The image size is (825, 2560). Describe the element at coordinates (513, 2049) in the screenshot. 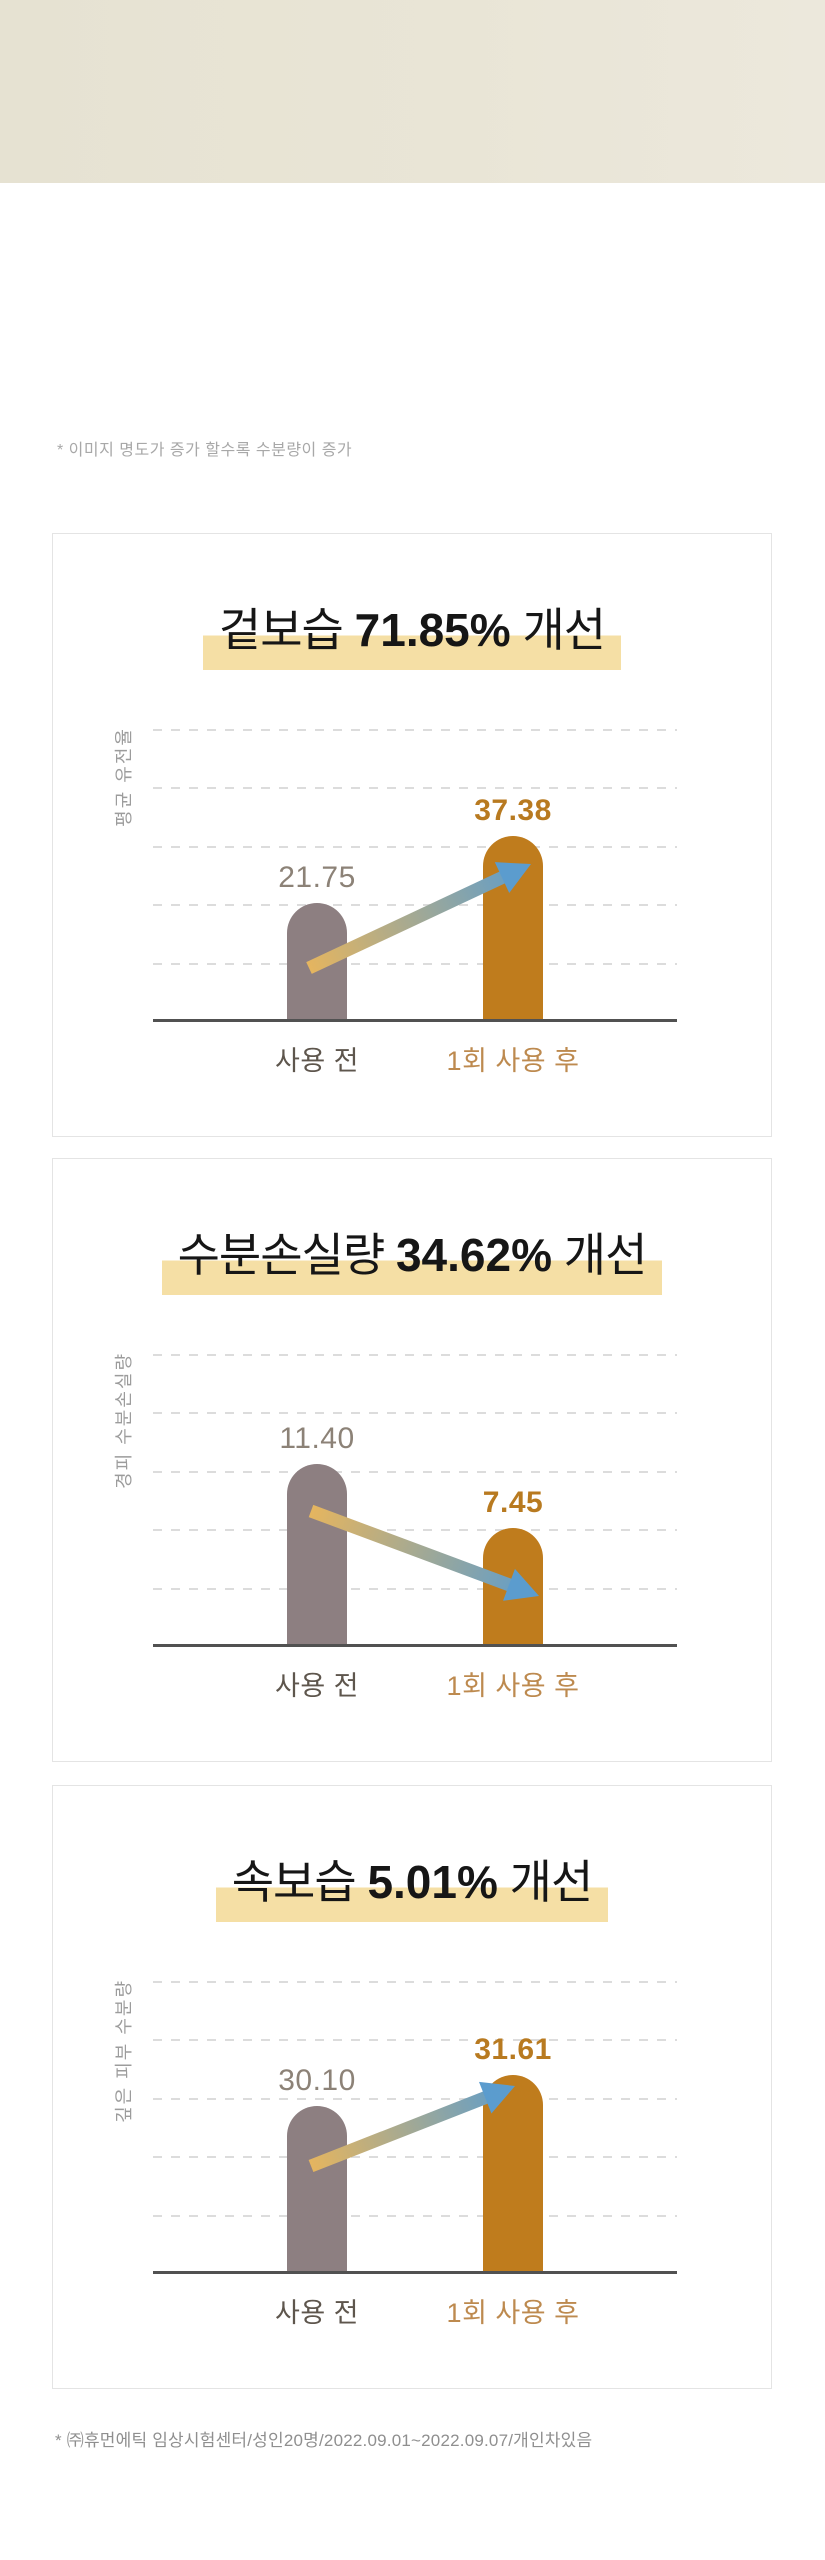

I see `value-label-after: 31.61` at that location.